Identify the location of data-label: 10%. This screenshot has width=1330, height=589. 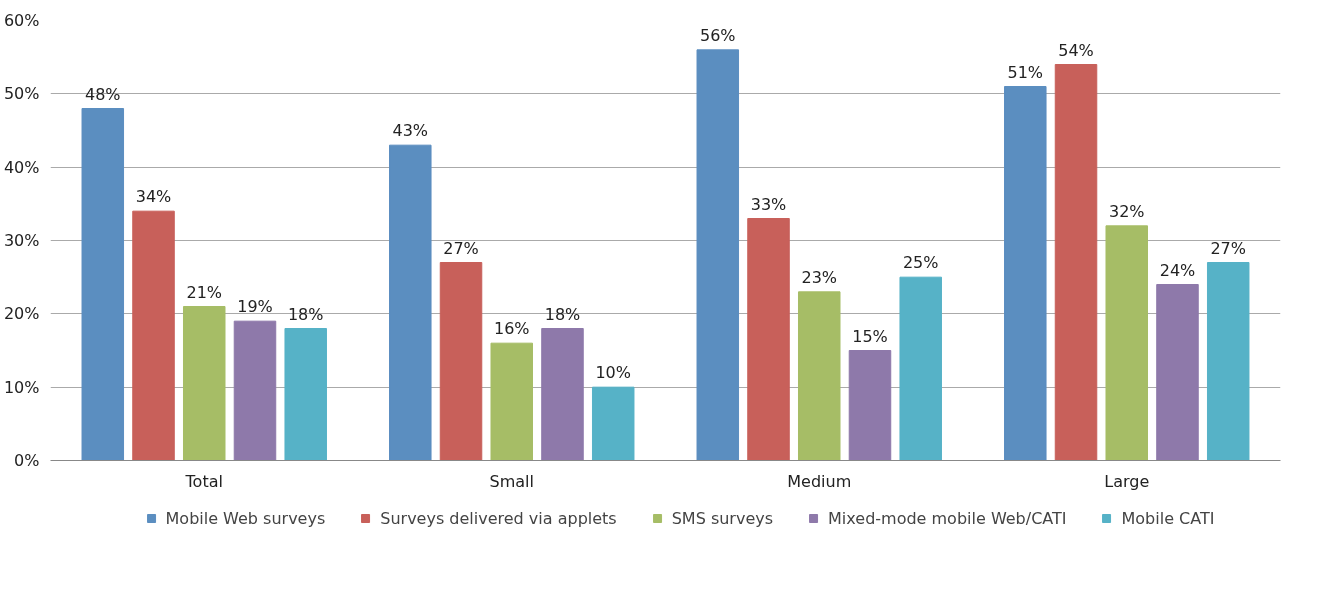
(613, 373).